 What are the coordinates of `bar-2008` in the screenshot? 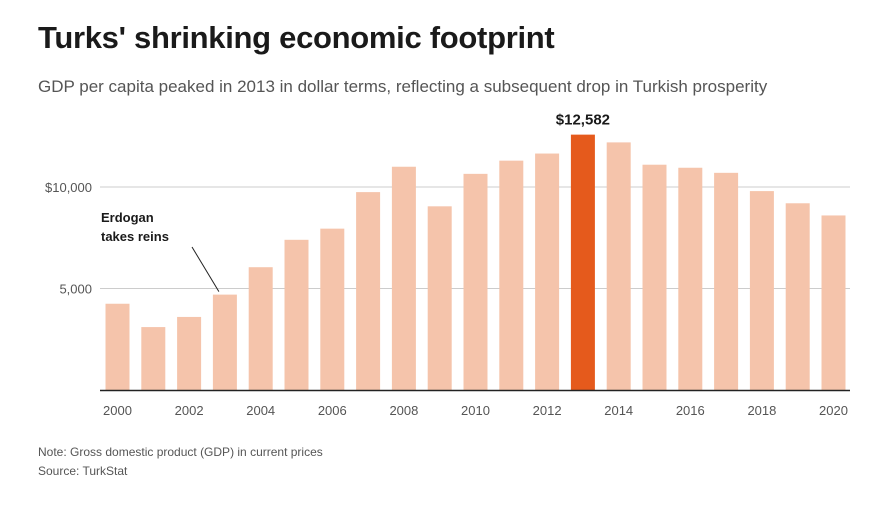 It's located at (403, 278).